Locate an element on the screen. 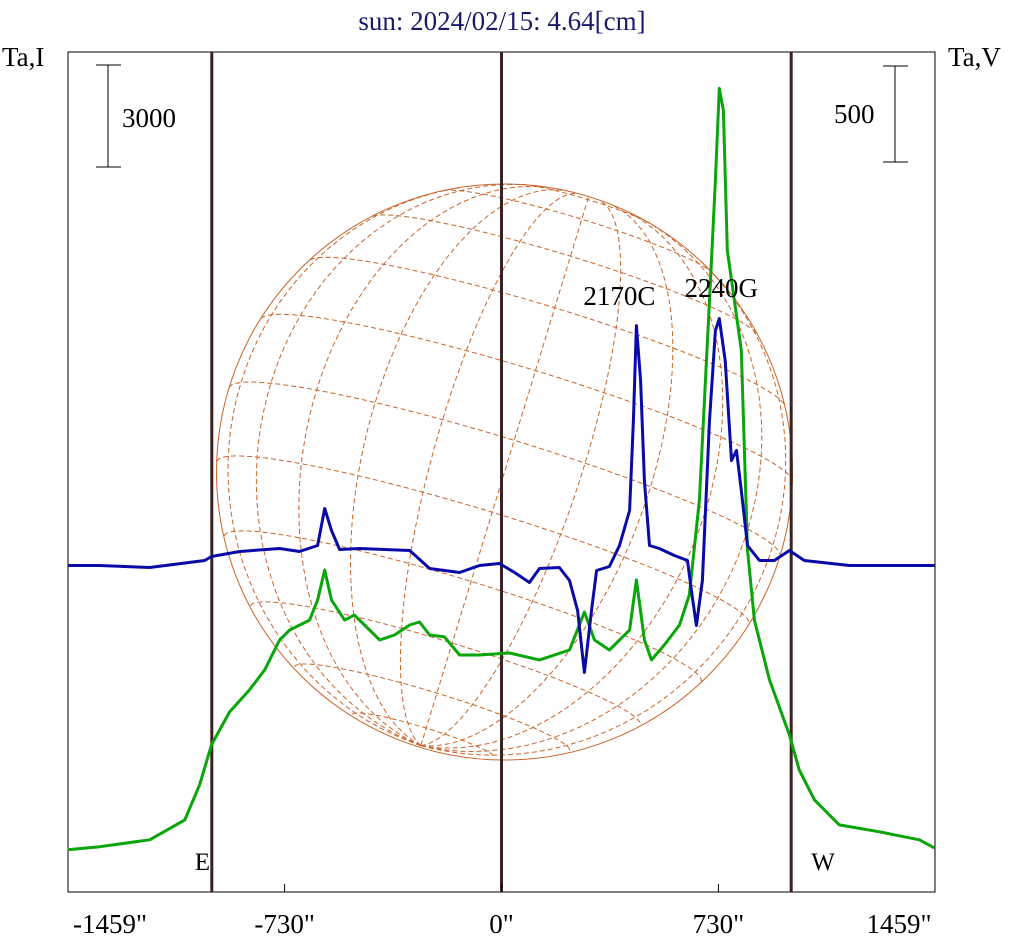 The width and height of the screenshot is (1009, 946). right-axis-label: Ta,V is located at coordinates (974, 57).